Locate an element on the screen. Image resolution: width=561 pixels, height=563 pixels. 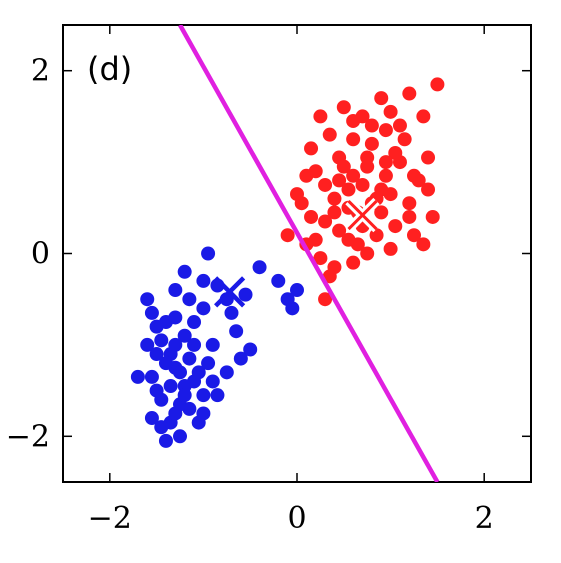
x-tick-label: 0 is located at coordinates (296, 518).